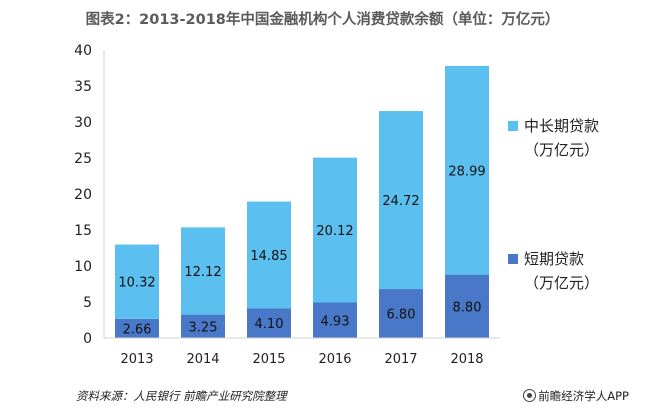 This screenshot has height=418, width=645. I want to click on y-tick-label: 25, so click(83, 159).